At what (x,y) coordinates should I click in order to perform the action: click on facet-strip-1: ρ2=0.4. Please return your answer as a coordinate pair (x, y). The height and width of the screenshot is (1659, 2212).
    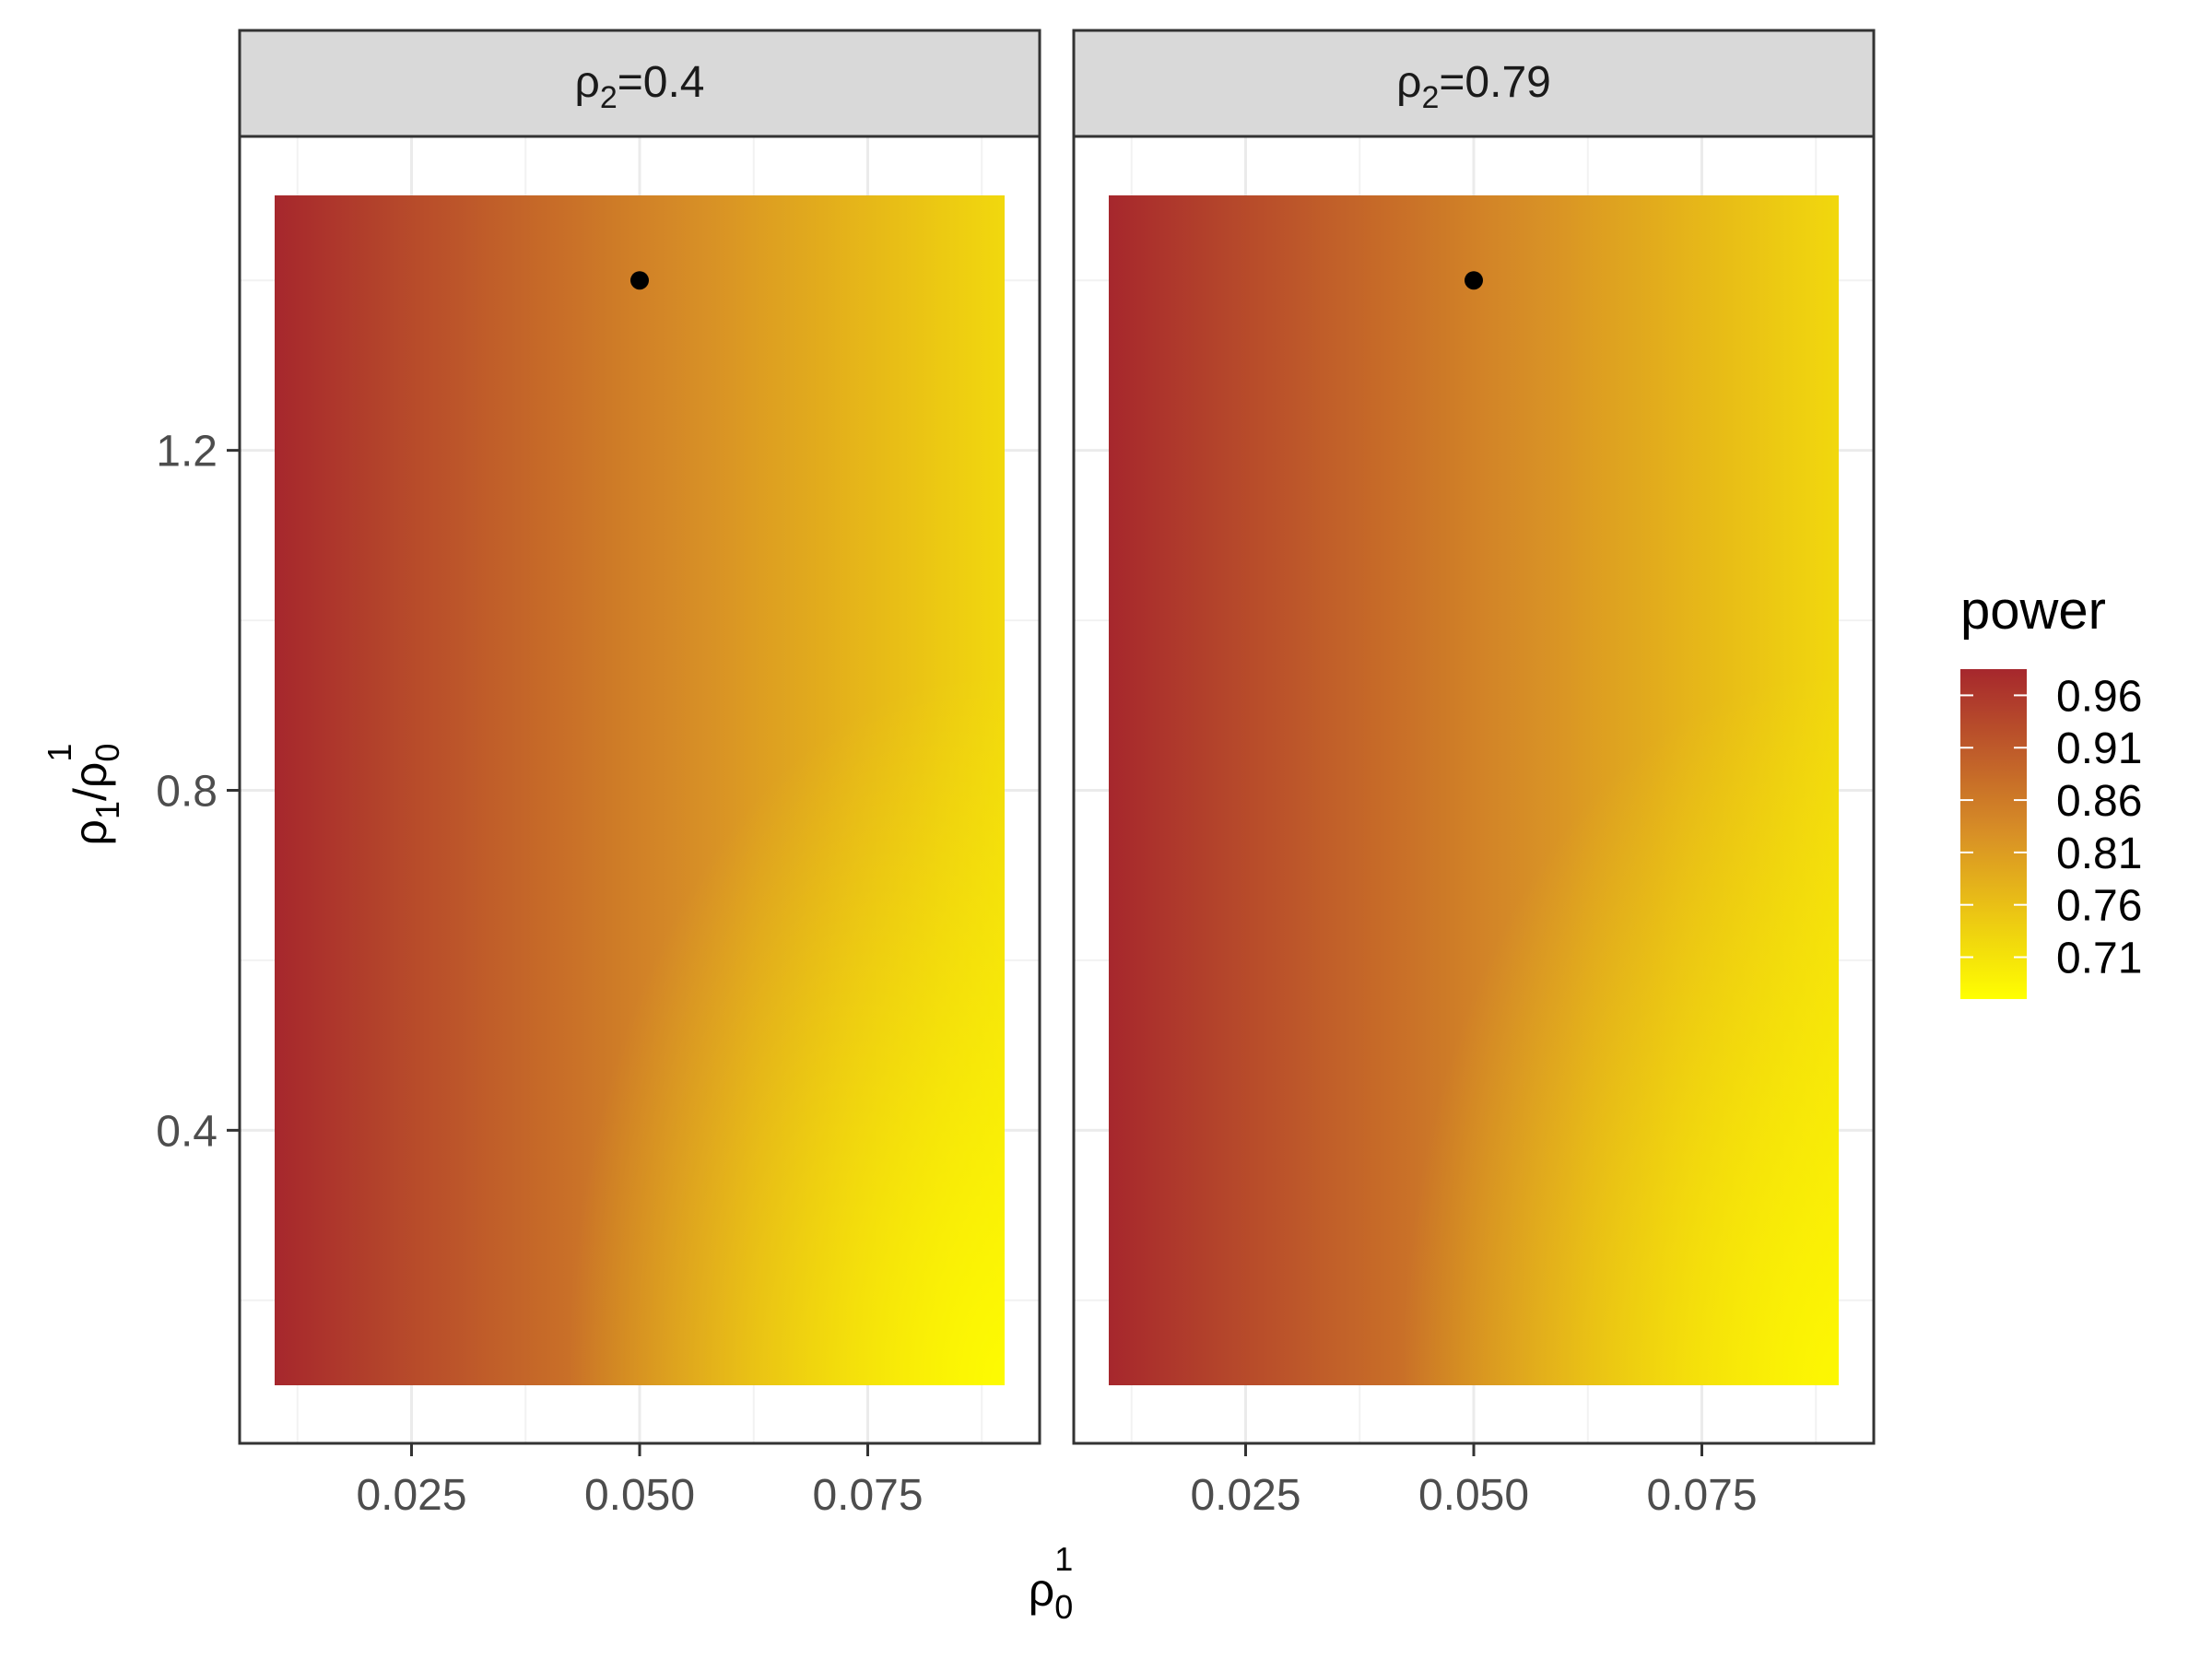
    Looking at the image, I should click on (639, 83).